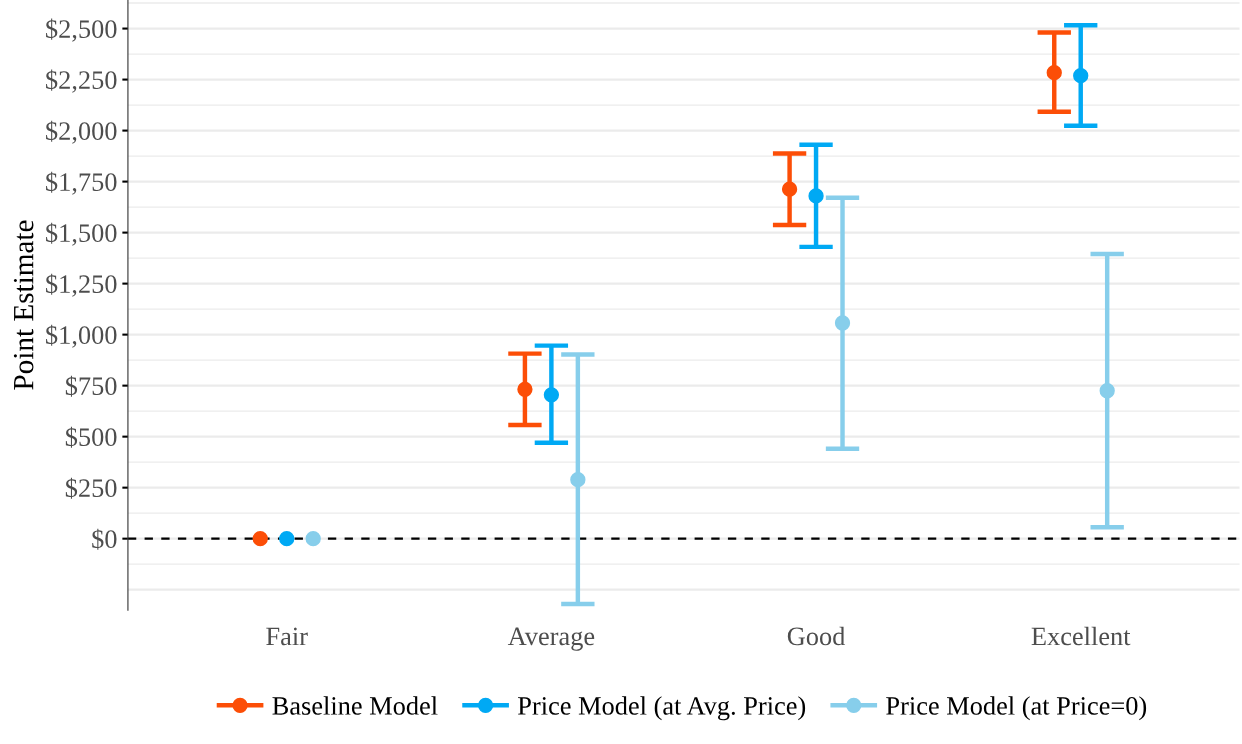  What do you see at coordinates (91, 437) in the screenshot?
I see `y-tick-label: $500` at bounding box center [91, 437].